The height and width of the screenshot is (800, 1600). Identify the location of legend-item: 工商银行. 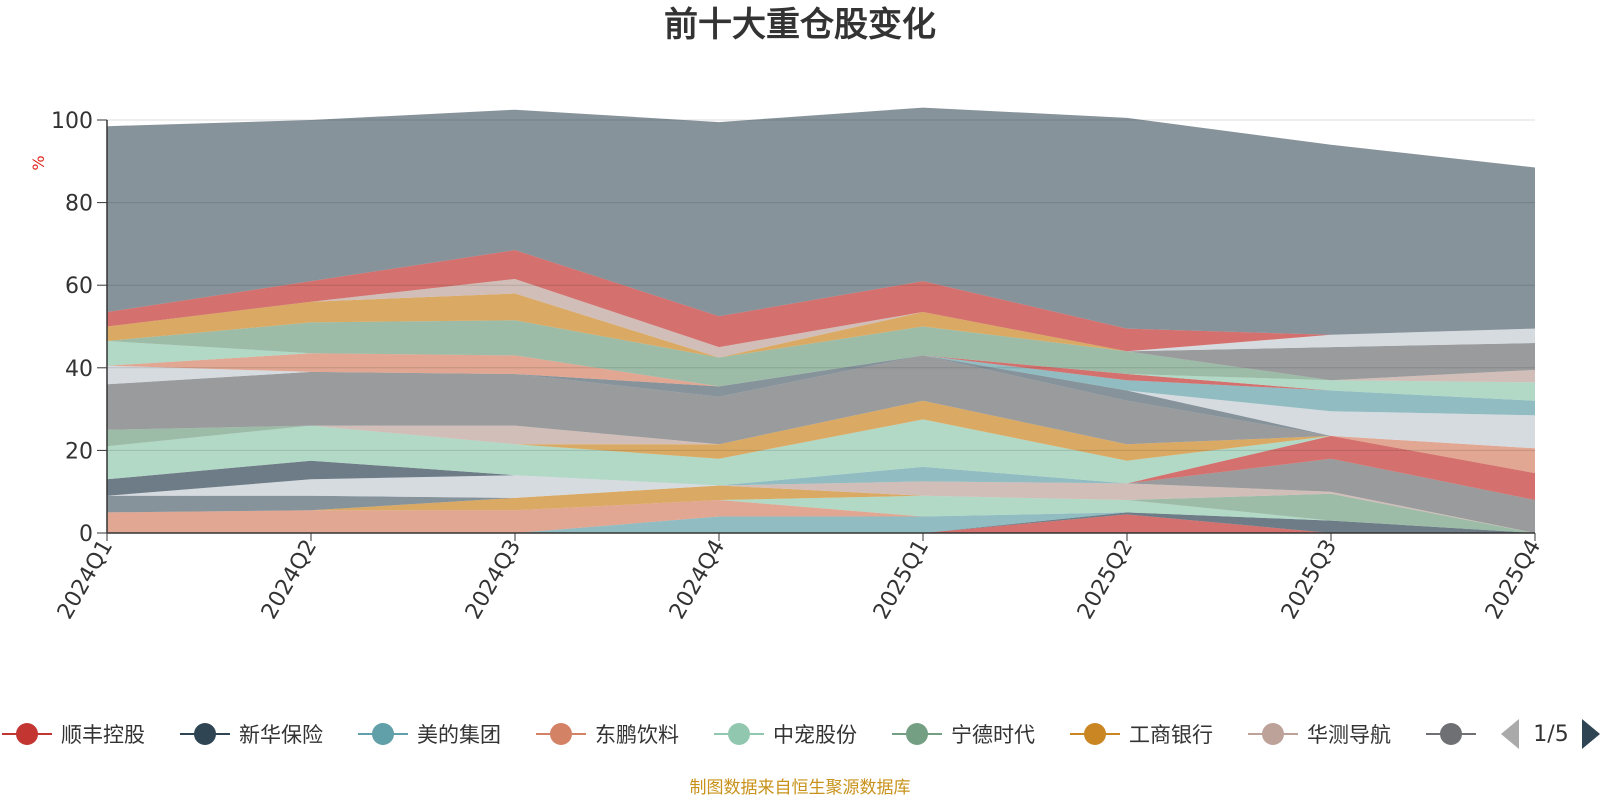
(1141, 735).